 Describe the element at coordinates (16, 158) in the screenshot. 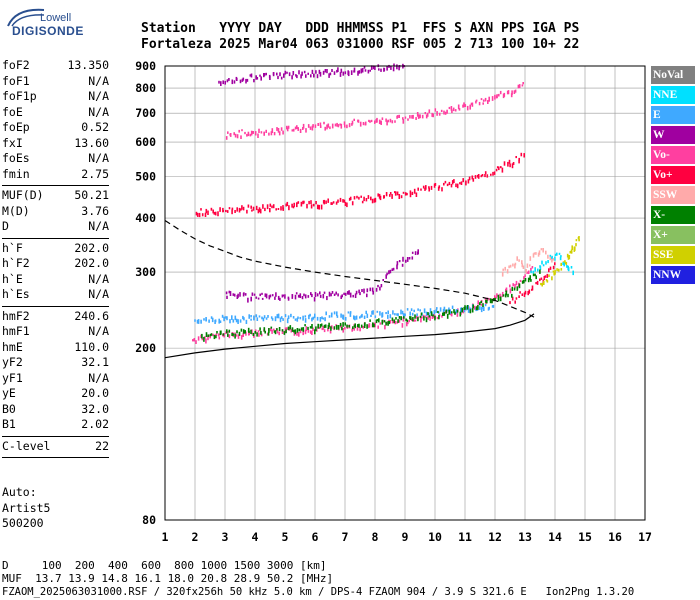

I see `param-name: foEs` at that location.